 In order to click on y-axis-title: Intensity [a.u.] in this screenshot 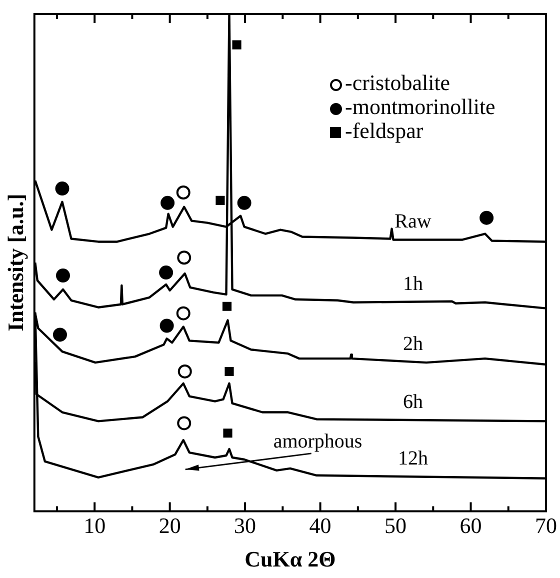, I will do `click(15, 263)`.